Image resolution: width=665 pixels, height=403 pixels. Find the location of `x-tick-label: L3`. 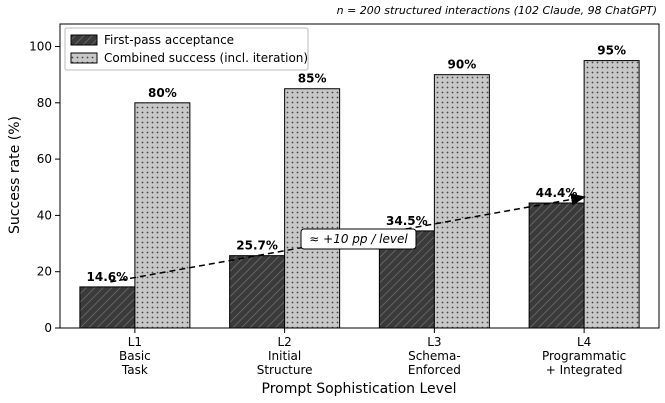

x-tick-label: L3 is located at coordinates (434, 342).